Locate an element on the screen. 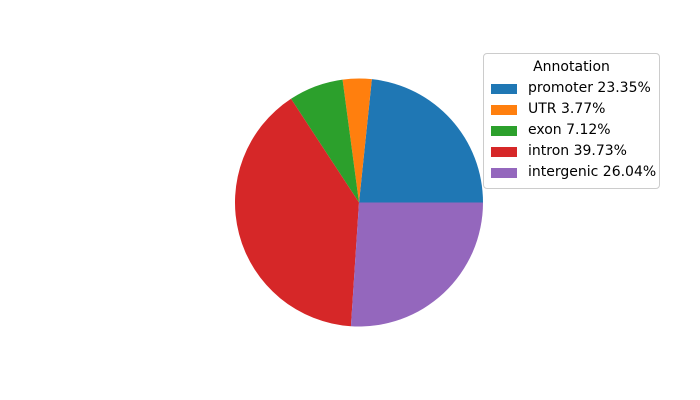 The height and width of the screenshot is (400, 700). legend-swatch-intergenic is located at coordinates (504, 172).